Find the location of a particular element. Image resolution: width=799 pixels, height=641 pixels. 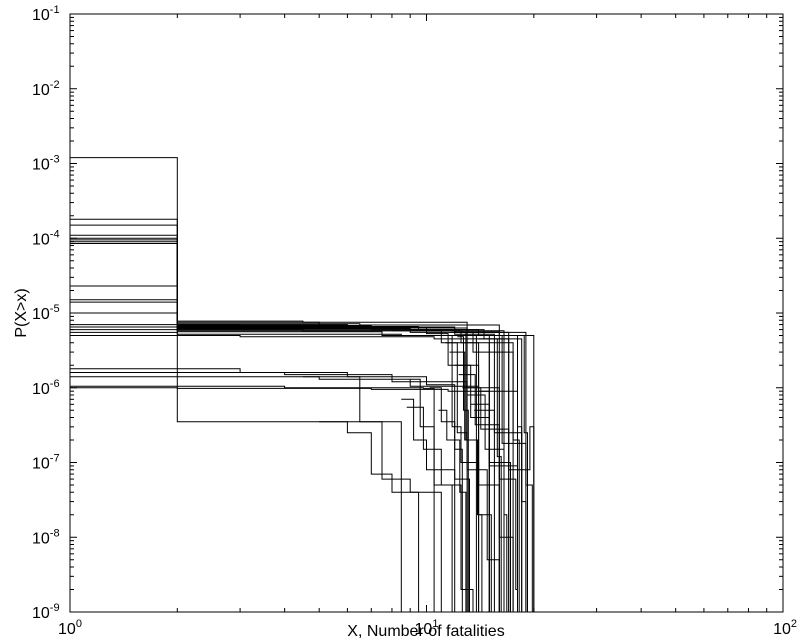

y-tick-label-8: 10⁻¹ is located at coordinates (46, 14).